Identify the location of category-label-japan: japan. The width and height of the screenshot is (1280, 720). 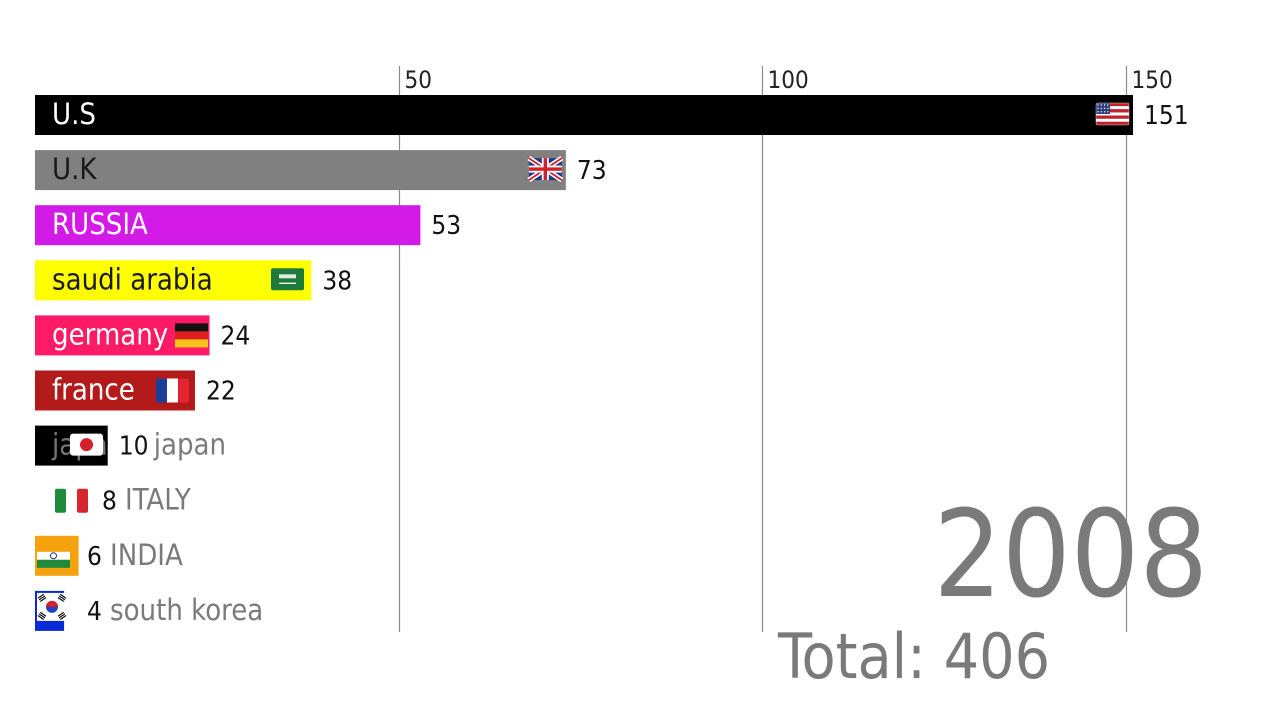
(189, 445).